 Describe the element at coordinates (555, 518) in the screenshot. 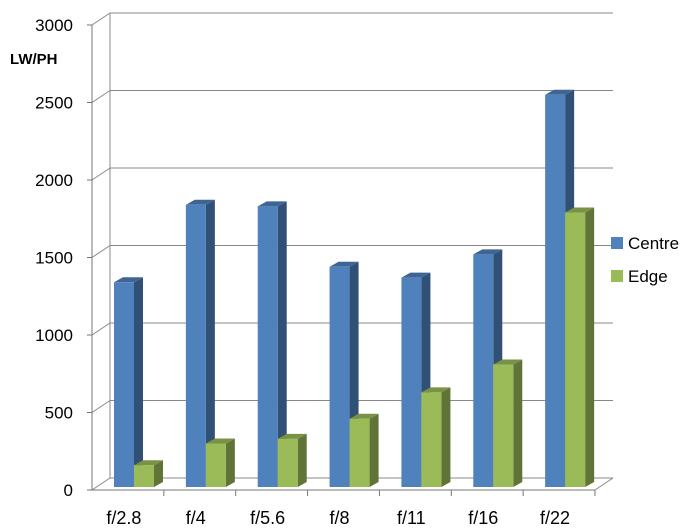

I see `x-tick-label: f/22` at that location.